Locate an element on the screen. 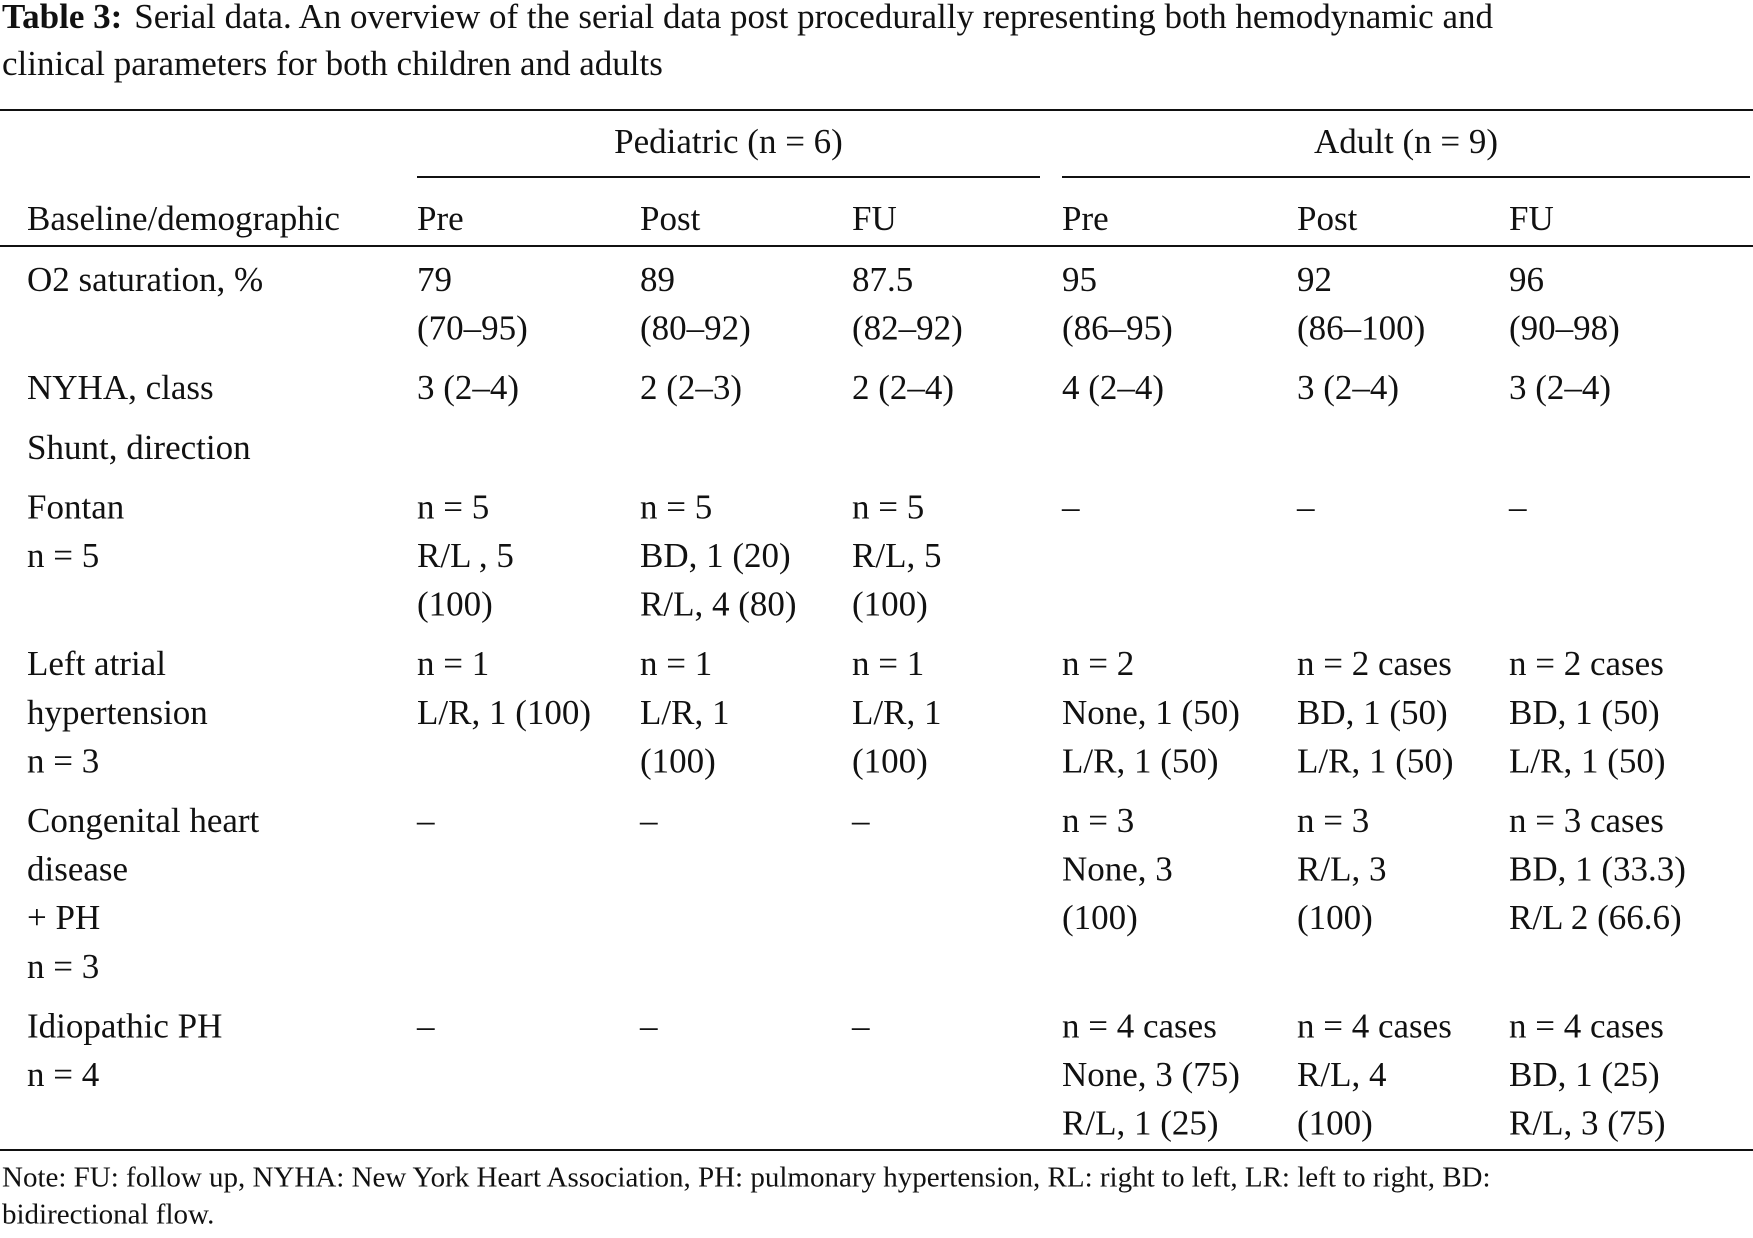  cell-text: (86–95) is located at coordinates (1117, 328).